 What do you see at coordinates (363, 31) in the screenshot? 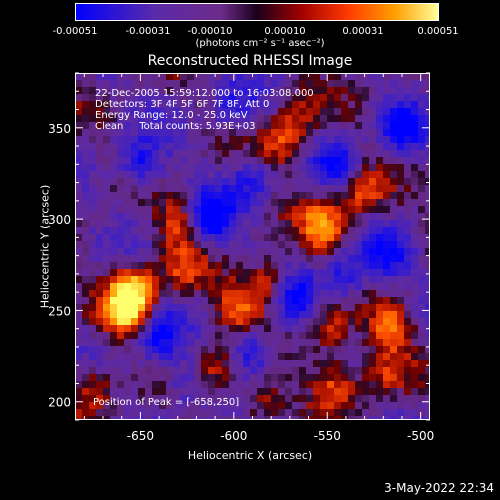
I see `colorbar-tick-label: 0.00031` at bounding box center [363, 31].